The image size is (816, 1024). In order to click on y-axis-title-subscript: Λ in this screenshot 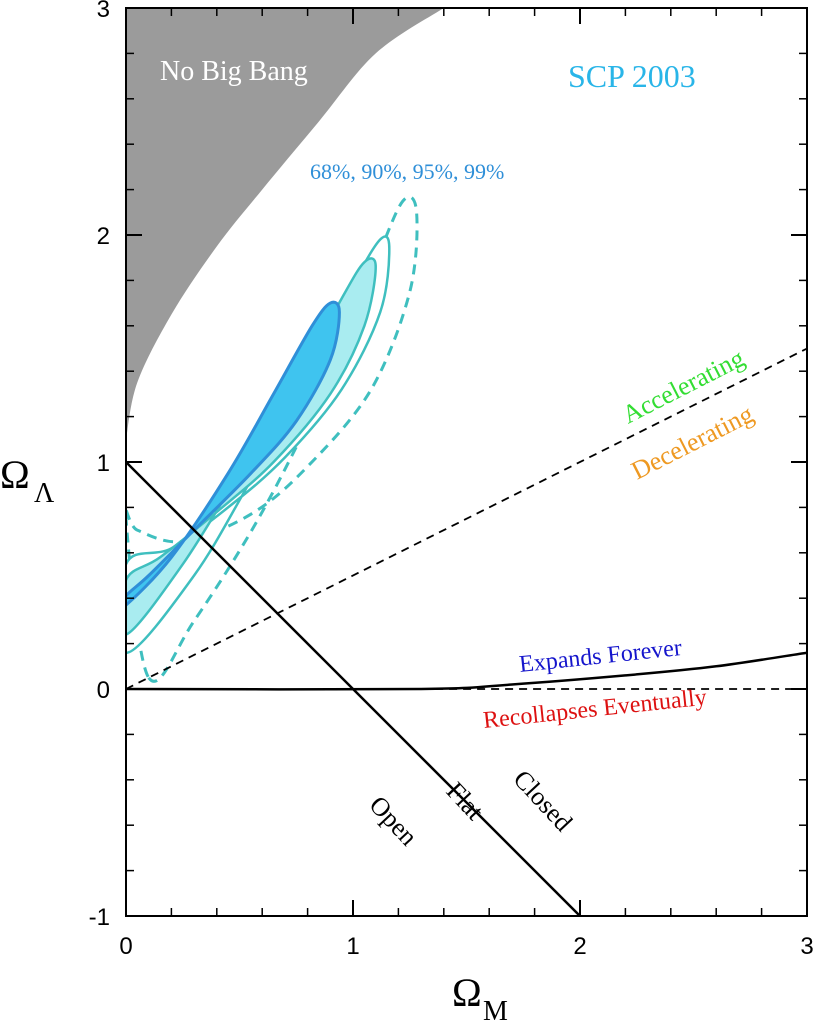, I will do `click(44, 493)`.